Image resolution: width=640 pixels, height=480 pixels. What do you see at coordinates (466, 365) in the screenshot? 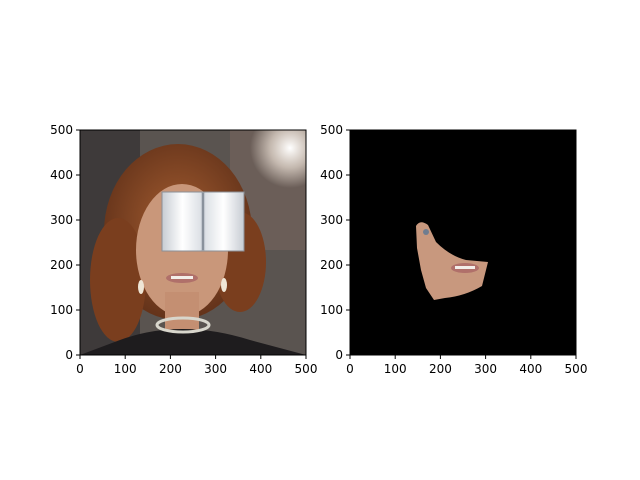
I see `right-x-axis: 0 100 200 300 400 500` at bounding box center [466, 365].